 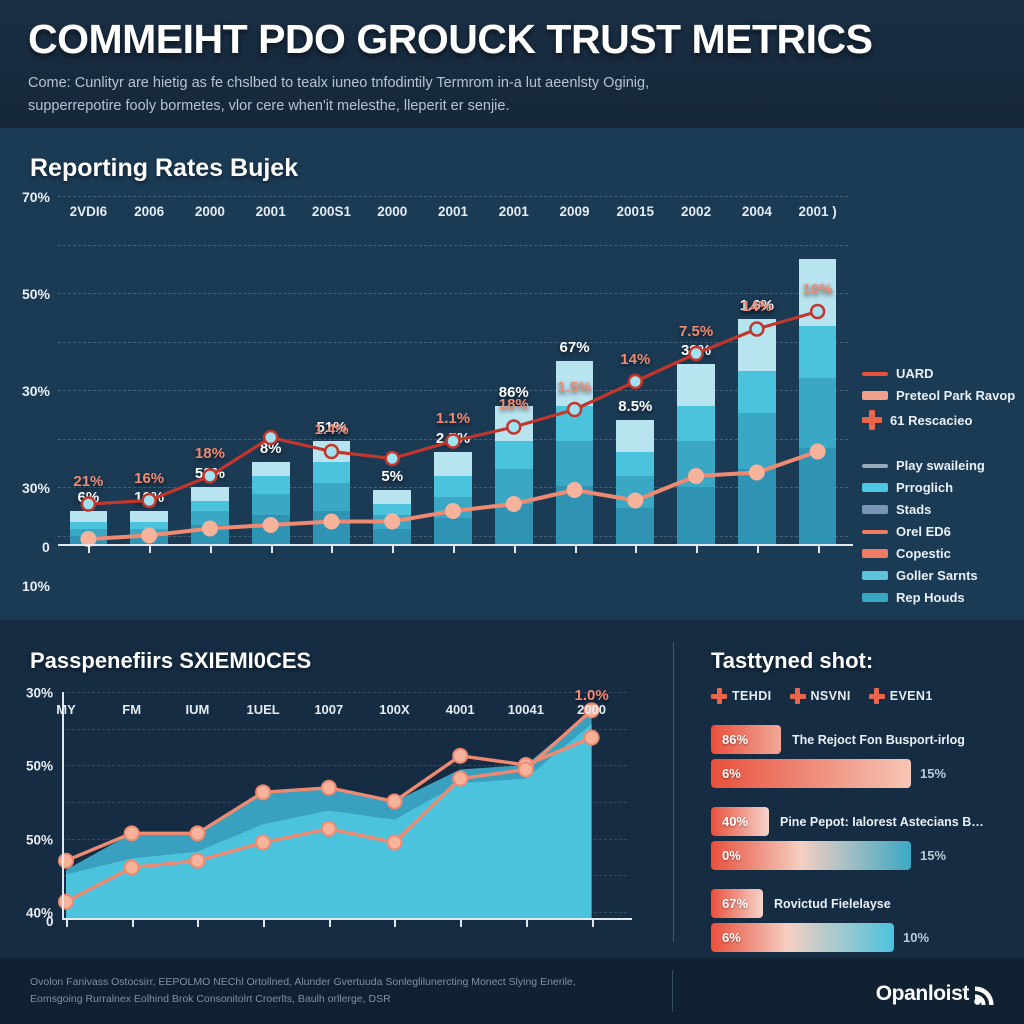 What do you see at coordinates (914, 509) in the screenshot?
I see `legend-item-label: Stads` at bounding box center [914, 509].